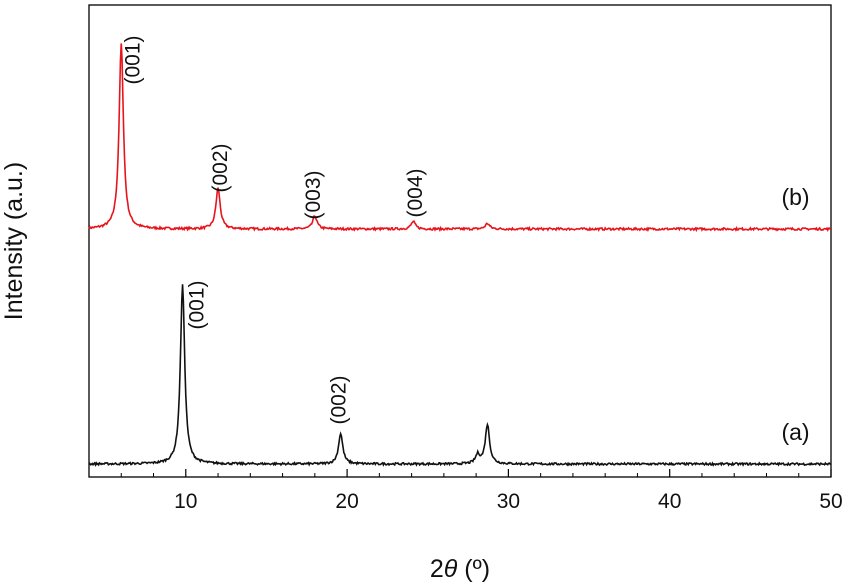 Image resolution: width=850 pixels, height=588 pixels. Describe the element at coordinates (313, 194) in the screenshot. I see `peak-label: (003)` at that location.